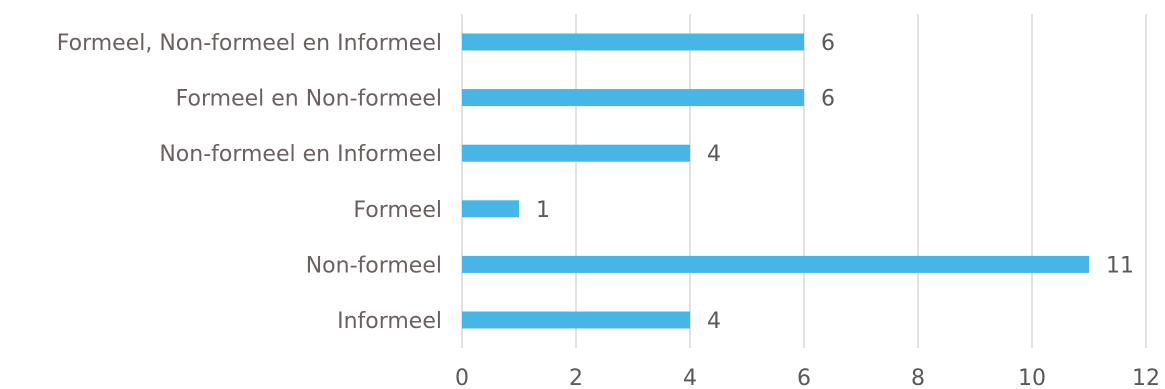  What do you see at coordinates (918, 377) in the screenshot?
I see `x-tick-label: 8` at bounding box center [918, 377].